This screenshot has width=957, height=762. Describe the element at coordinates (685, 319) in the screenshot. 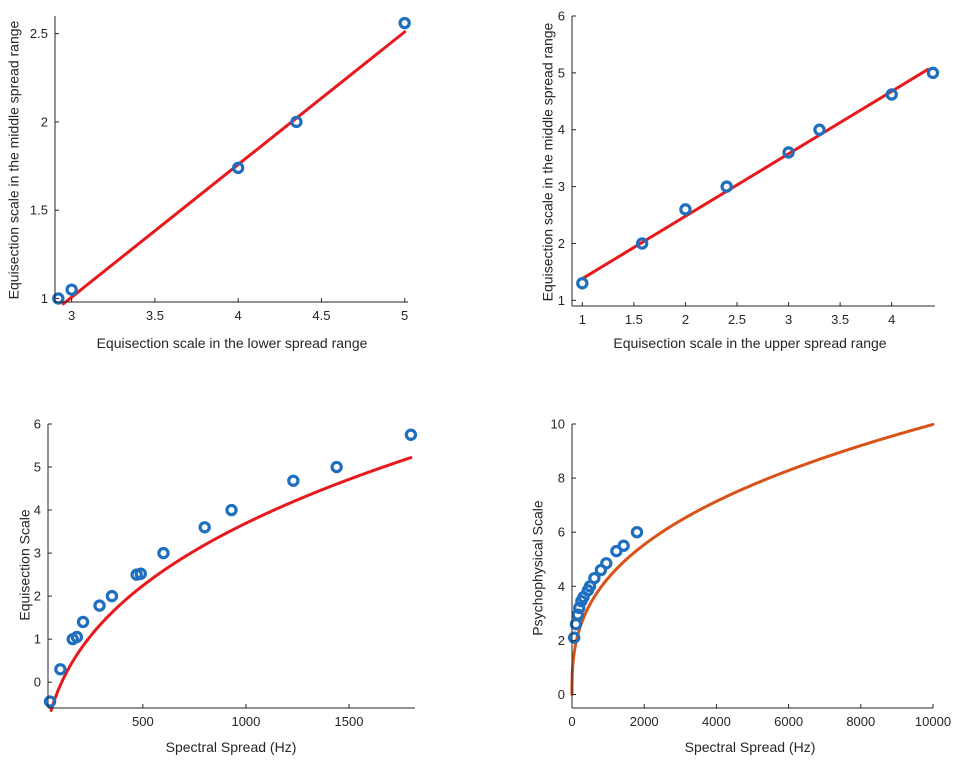

I see `x-tick-label: 2` at that location.